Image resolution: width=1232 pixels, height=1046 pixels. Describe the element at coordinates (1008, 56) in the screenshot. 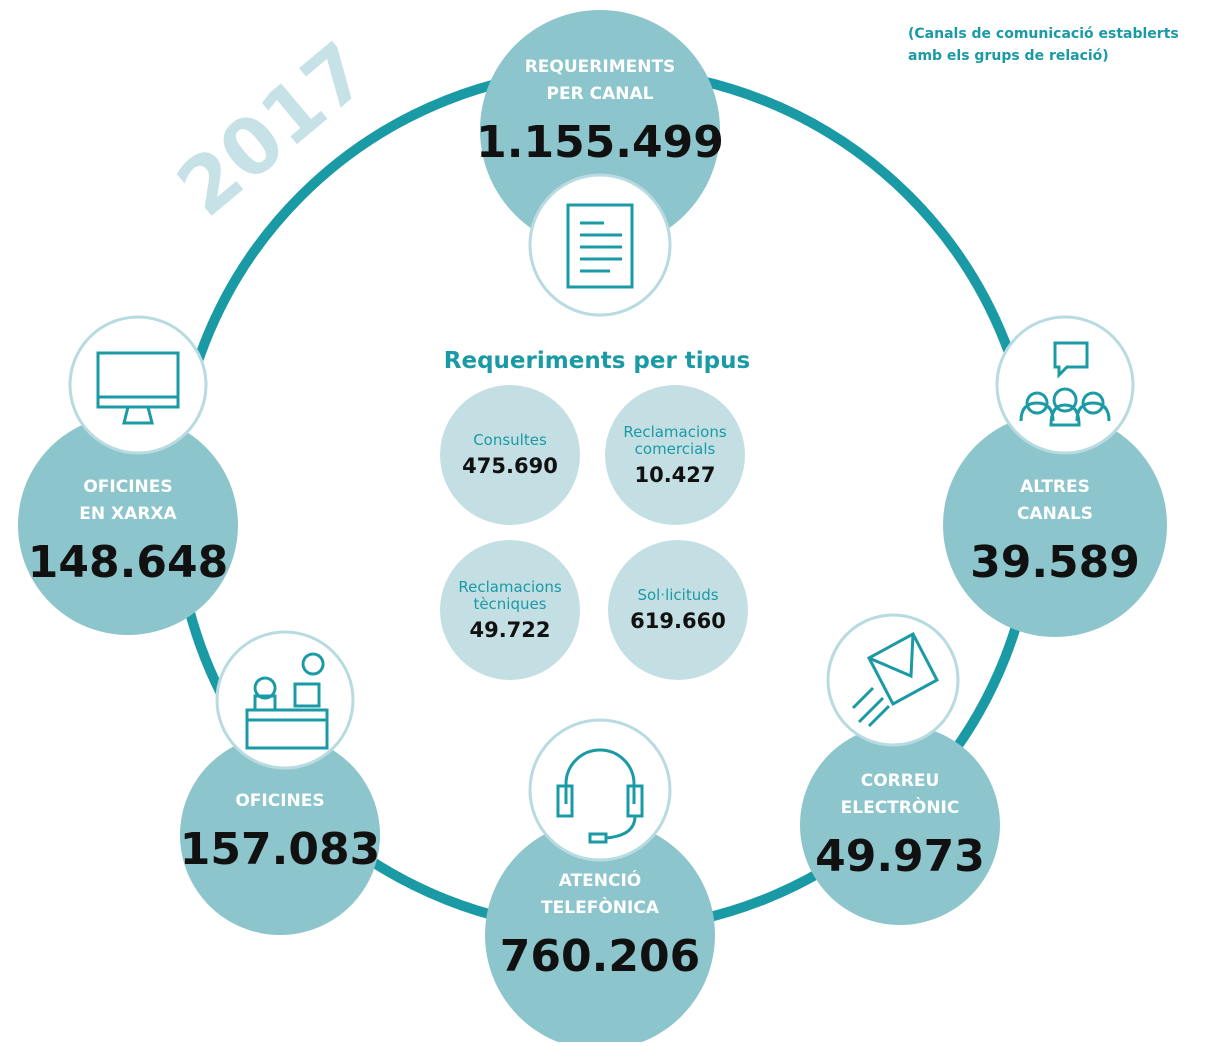

I see `note: amb els grups de relació)` at that location.